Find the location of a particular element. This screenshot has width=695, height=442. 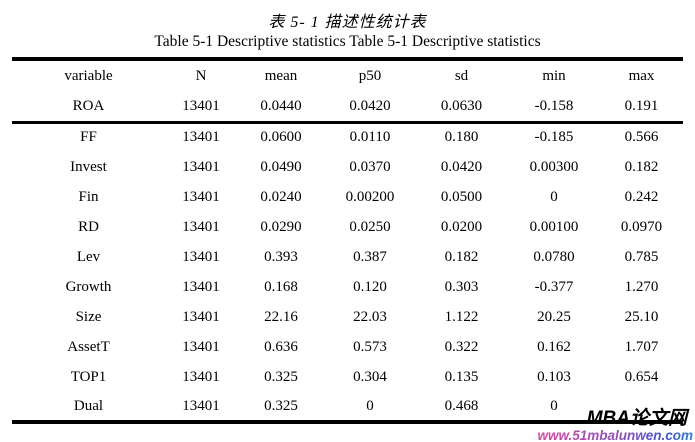

watermark-brand: MBA论文网 is located at coordinates (636, 418).